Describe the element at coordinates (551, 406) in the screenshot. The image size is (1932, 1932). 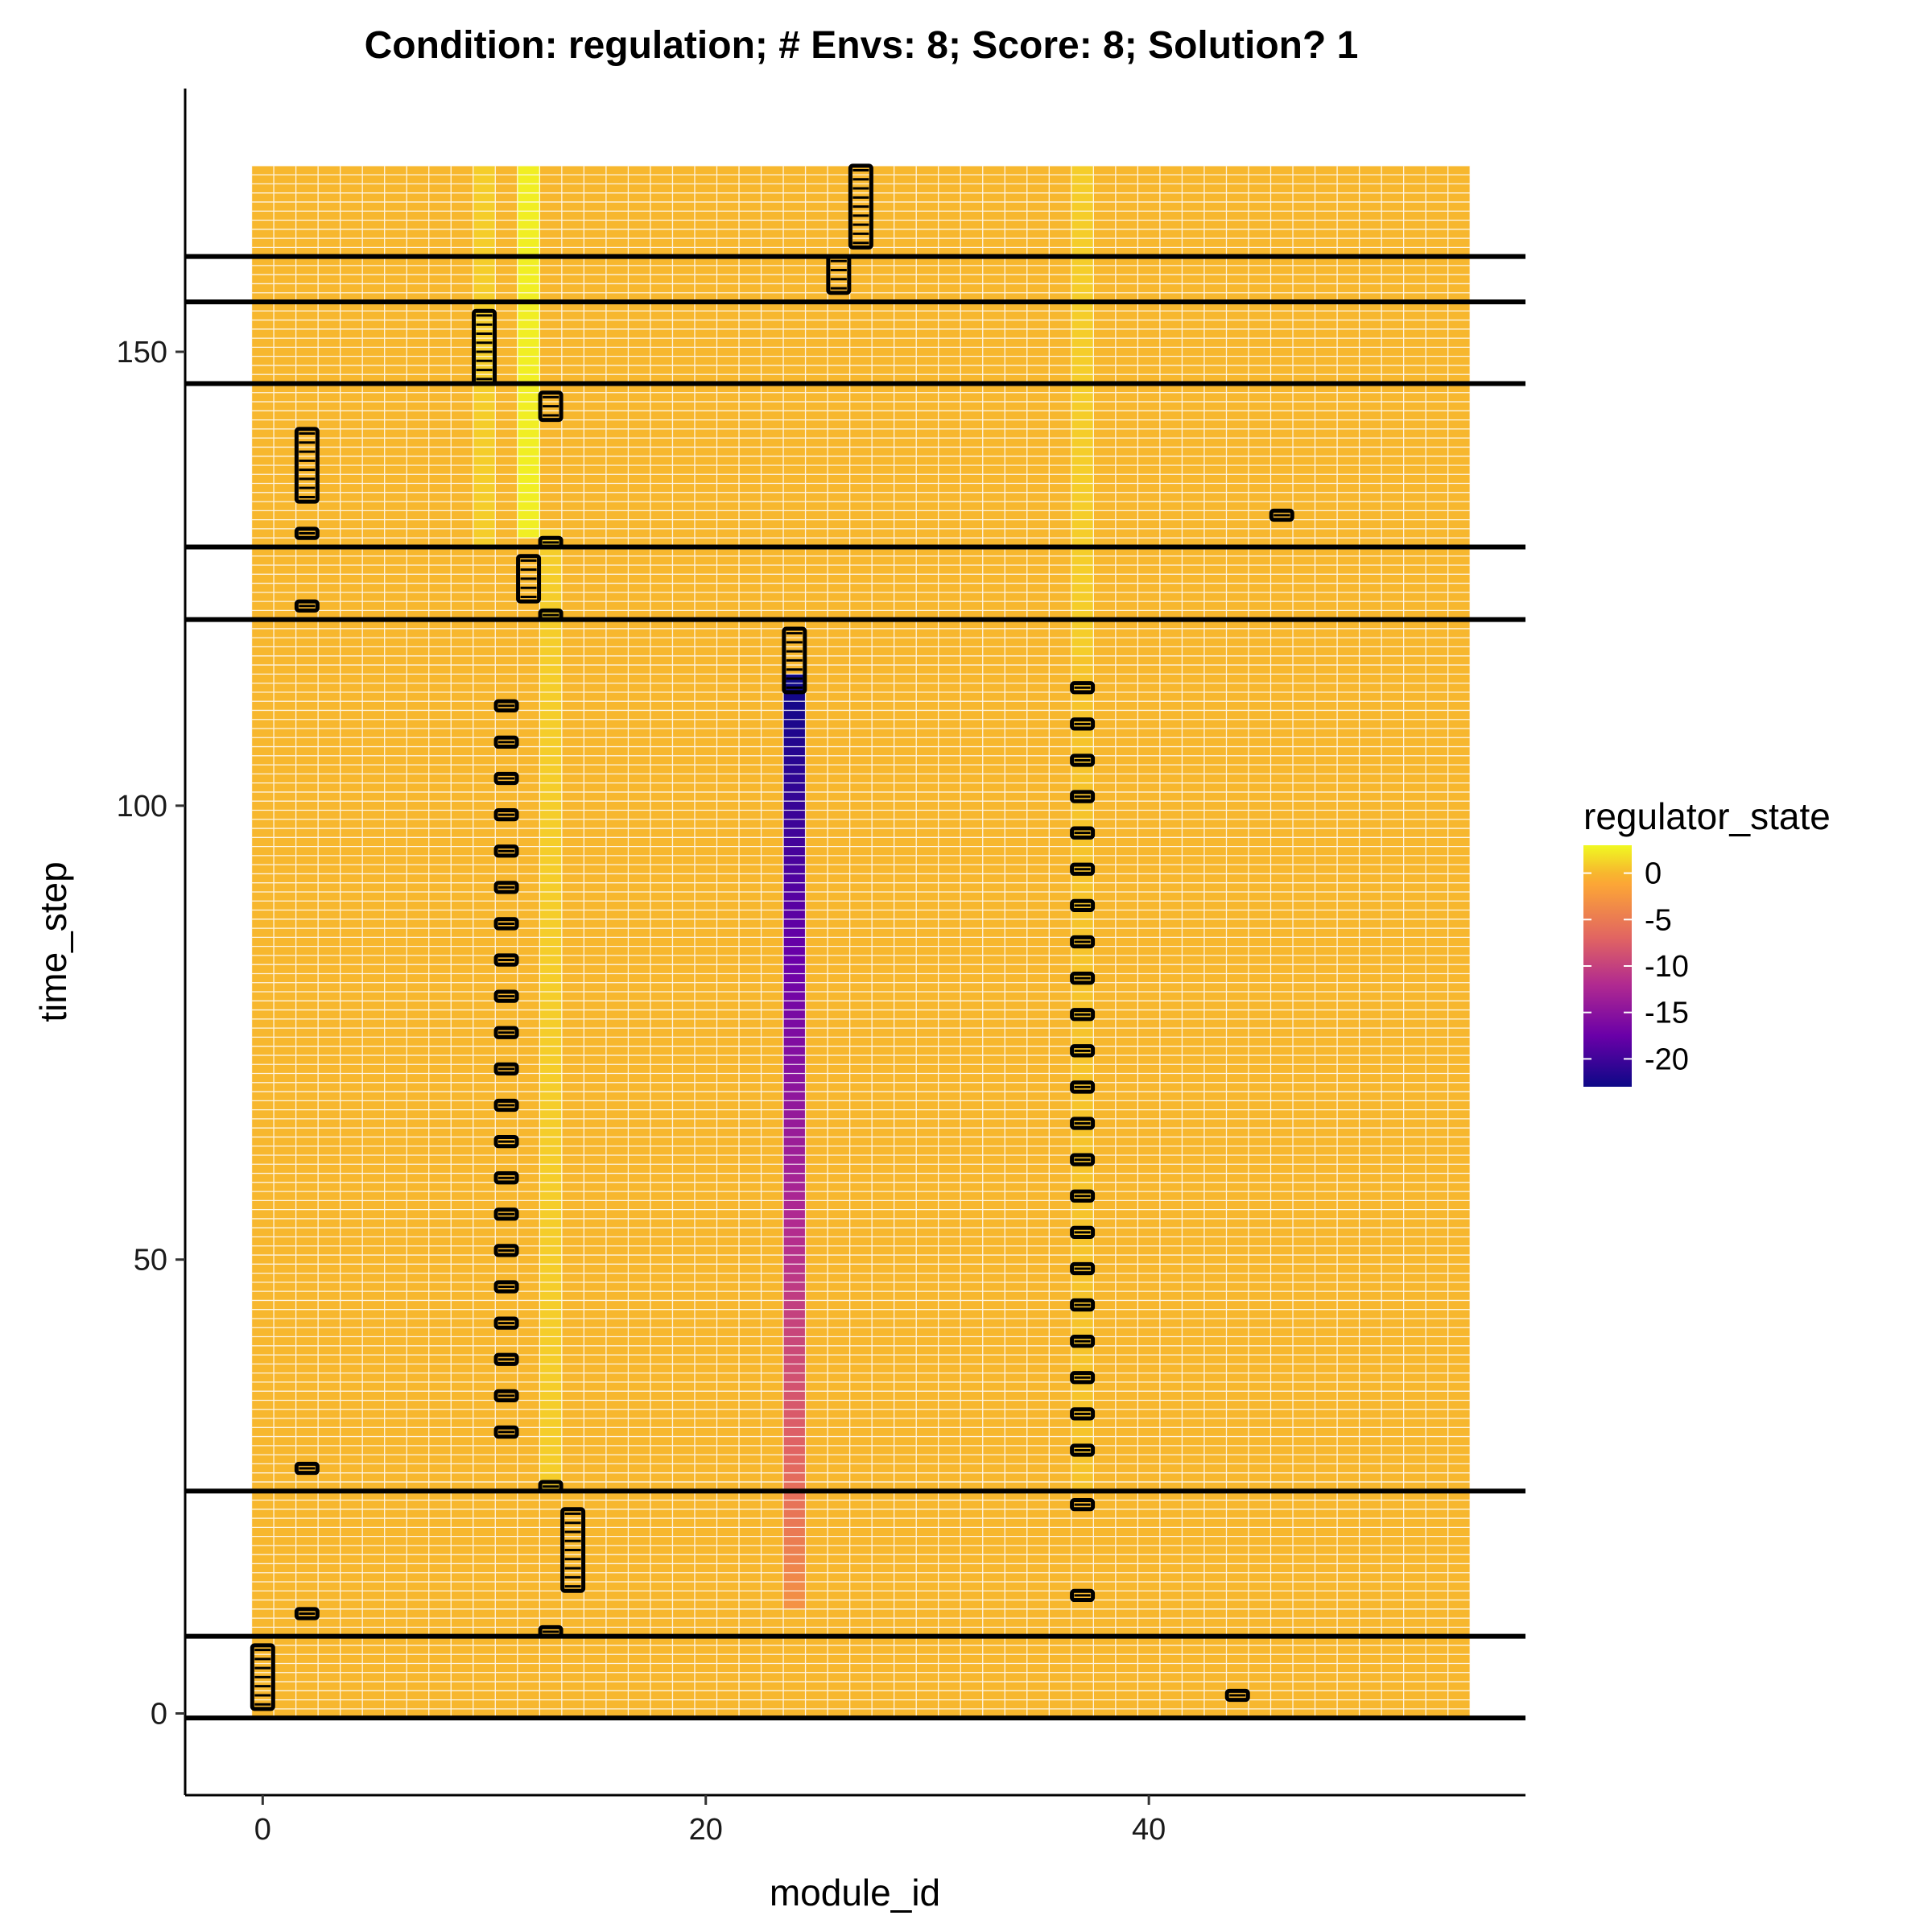
I see `event-marker-m13-t143` at that location.